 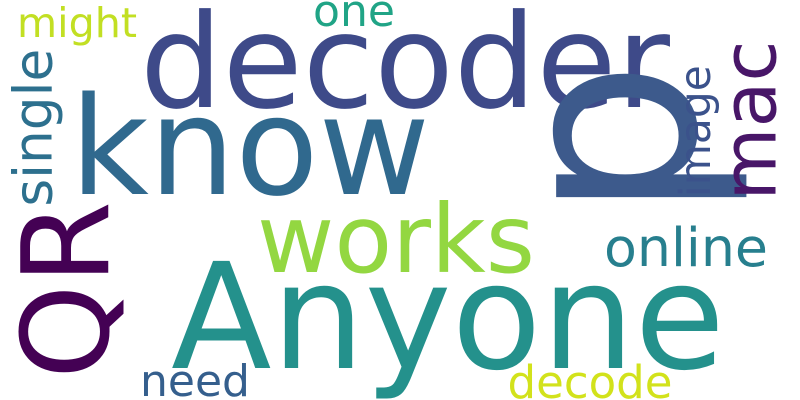 I want to click on word-works: works, so click(x=396, y=239).